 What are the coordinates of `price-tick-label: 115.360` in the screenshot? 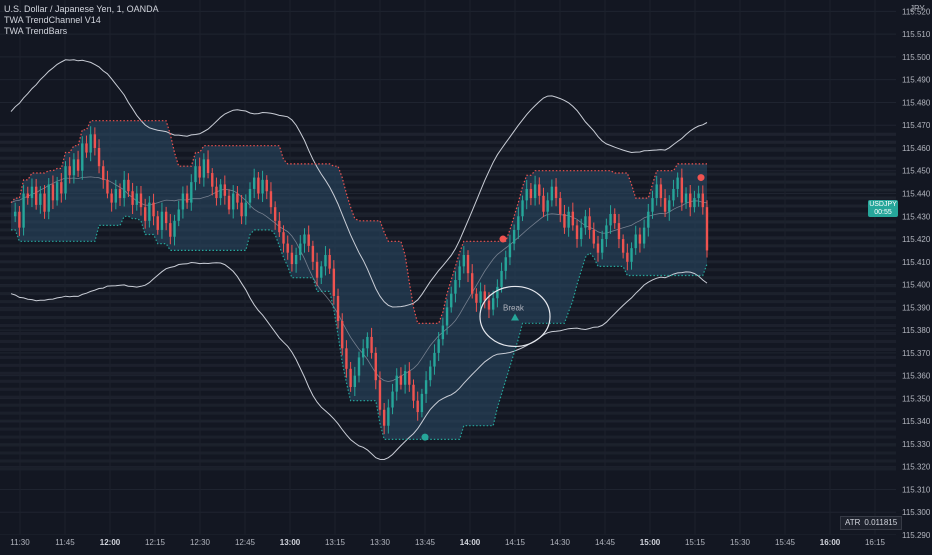 It's located at (916, 376).